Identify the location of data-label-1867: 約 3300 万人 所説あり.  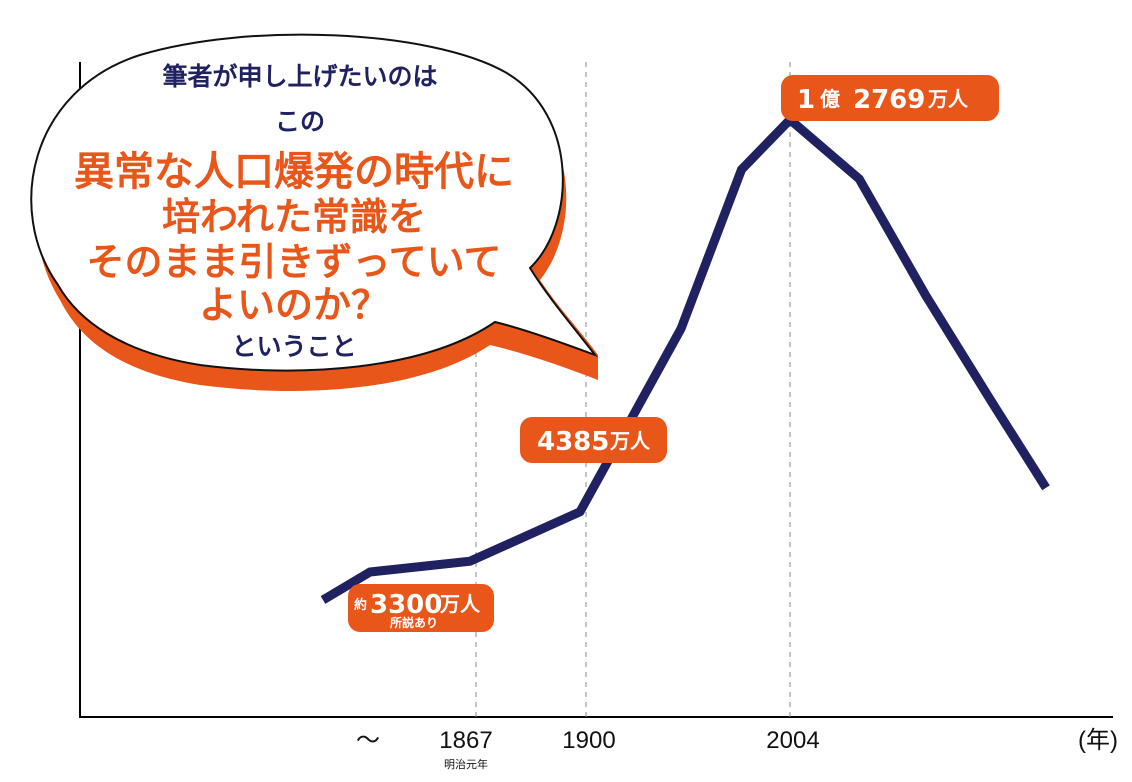
(421, 608).